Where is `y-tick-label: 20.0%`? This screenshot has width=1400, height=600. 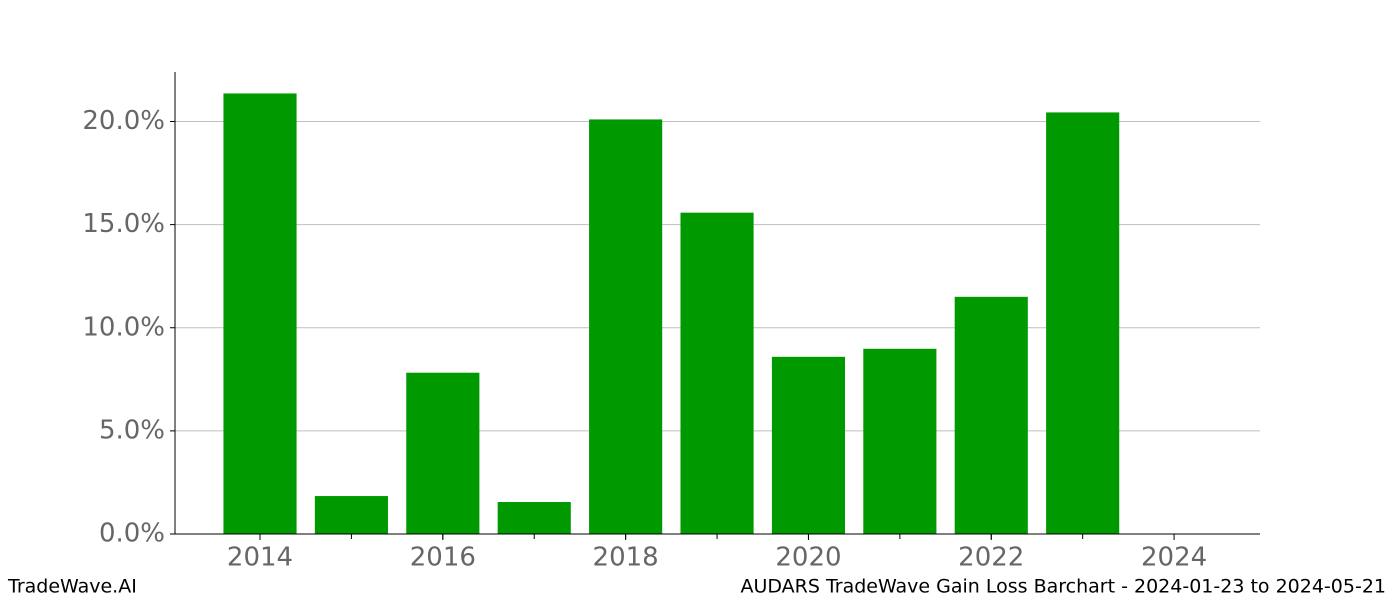 y-tick-label: 20.0% is located at coordinates (123, 121).